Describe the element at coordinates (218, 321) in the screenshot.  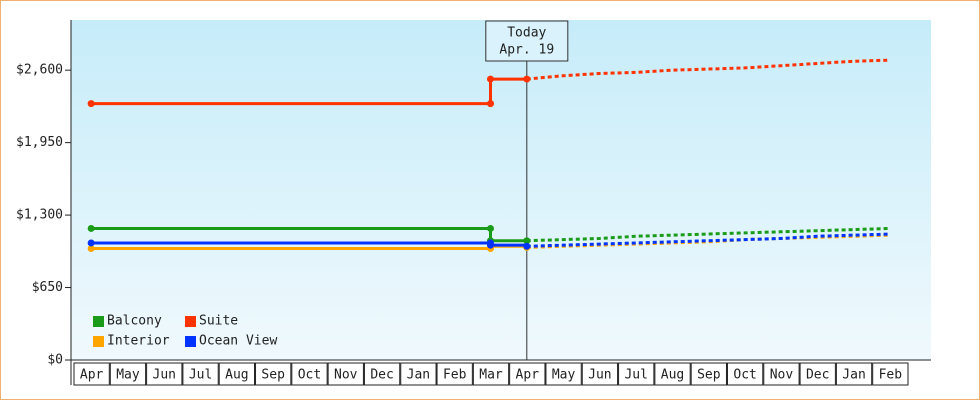
I see `legend-label: Suite` at that location.